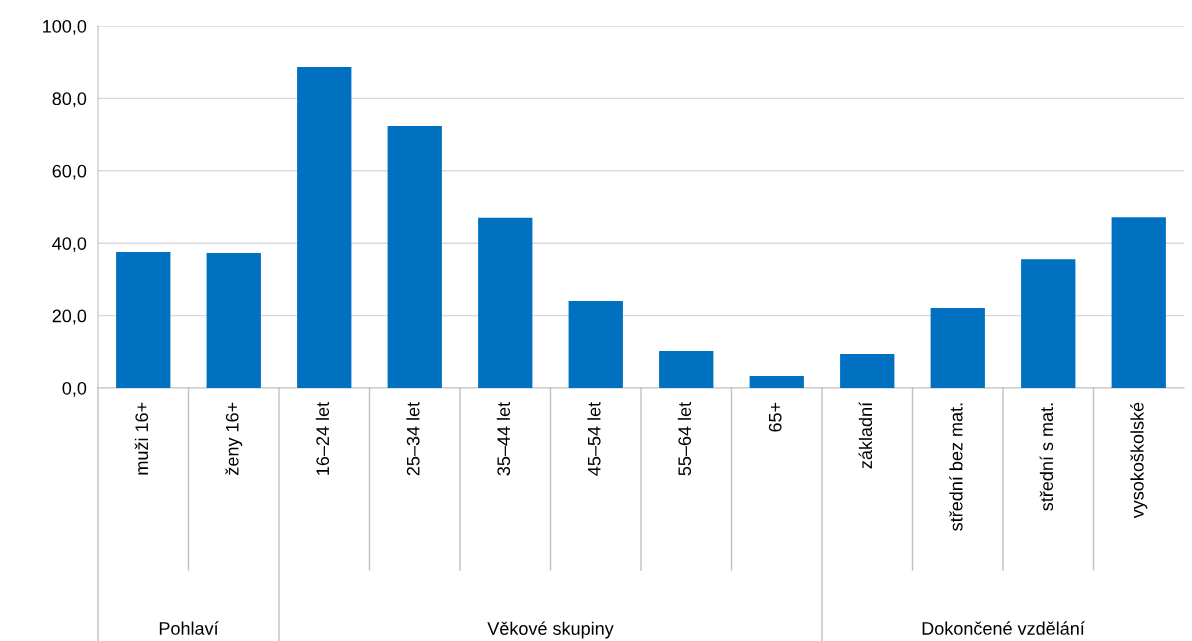  I want to click on x-tick-label: ženy 16+, so click(234, 438).